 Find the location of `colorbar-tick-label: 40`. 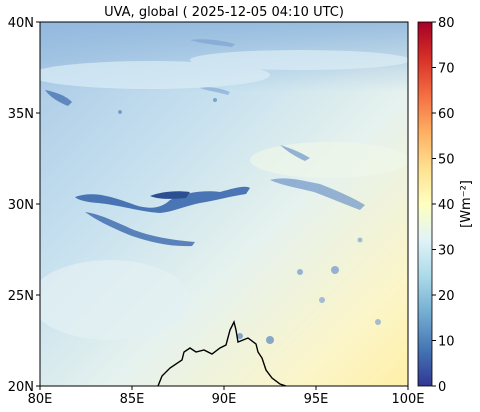

colorbar-tick-label: 40 is located at coordinates (446, 205).